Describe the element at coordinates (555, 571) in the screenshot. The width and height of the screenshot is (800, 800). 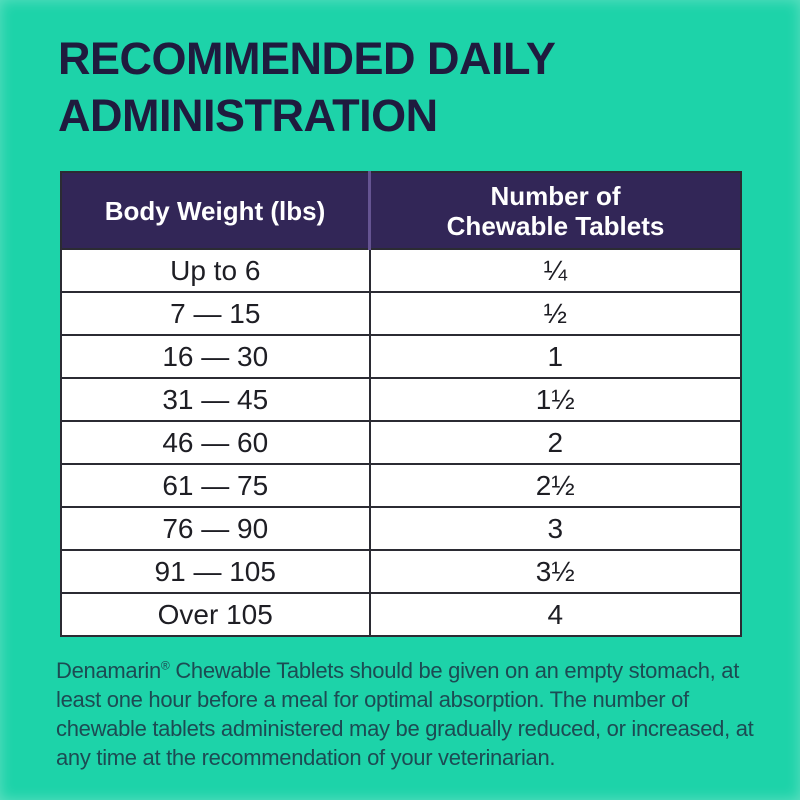
I see `tablets-cell: 3½` at that location.